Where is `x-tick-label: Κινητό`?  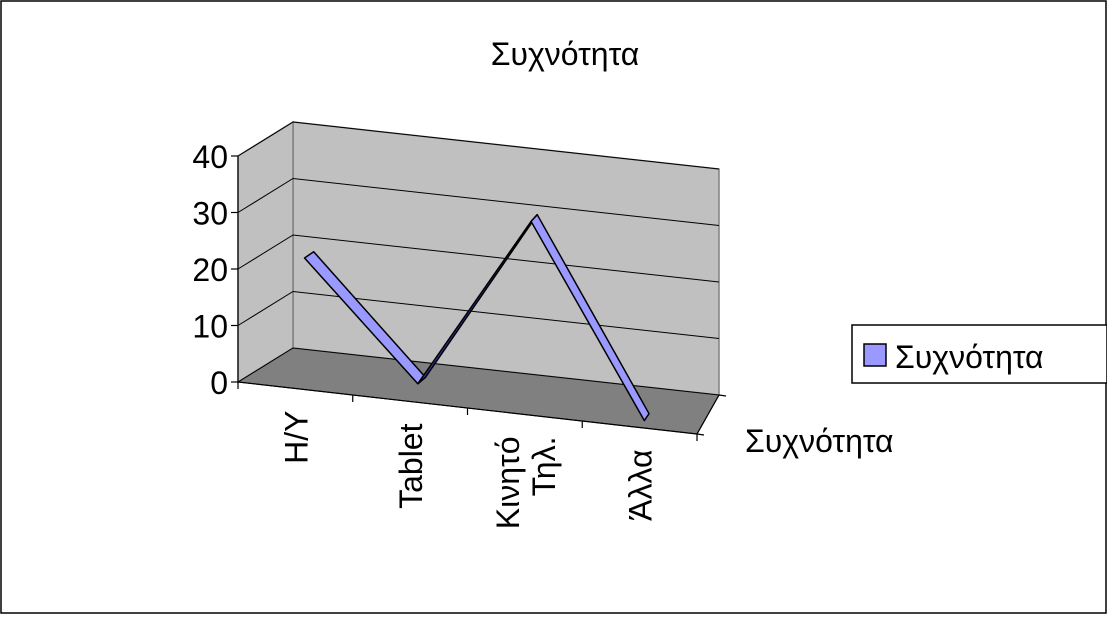 x-tick-label: Κινητό is located at coordinates (508, 483).